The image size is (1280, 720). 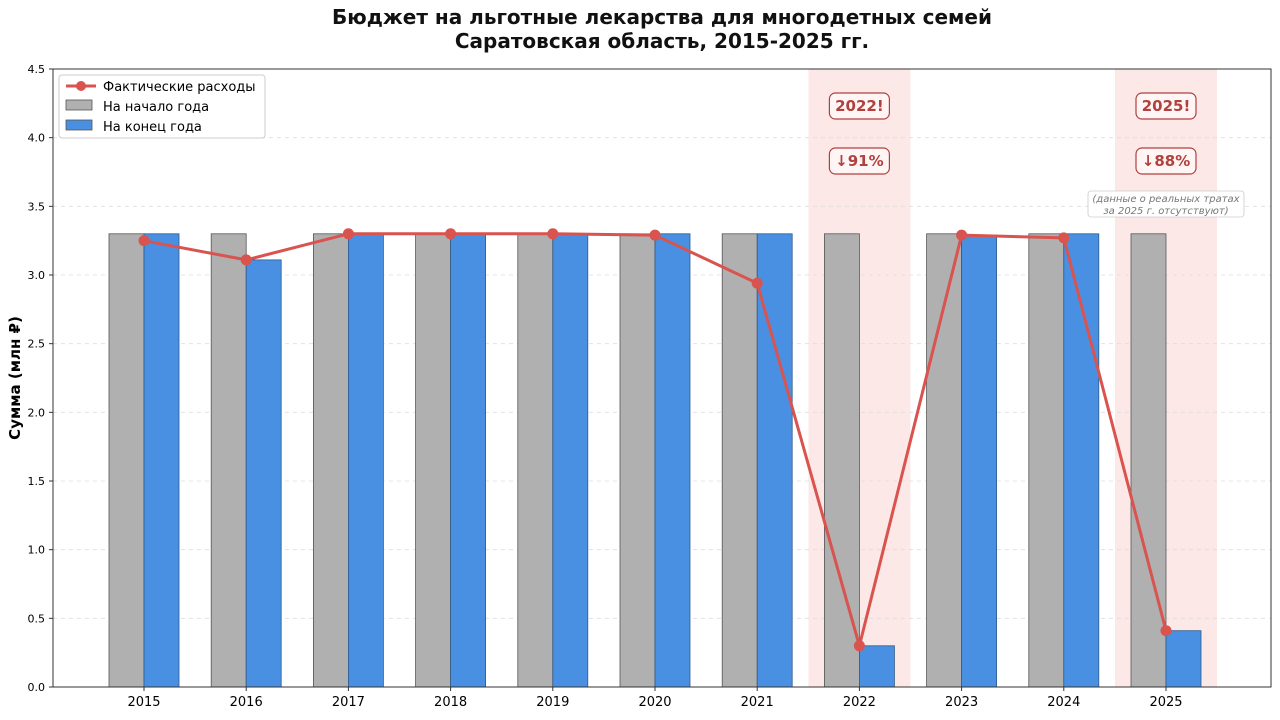 I want to click on bar-start-2024, so click(x=1046, y=460).